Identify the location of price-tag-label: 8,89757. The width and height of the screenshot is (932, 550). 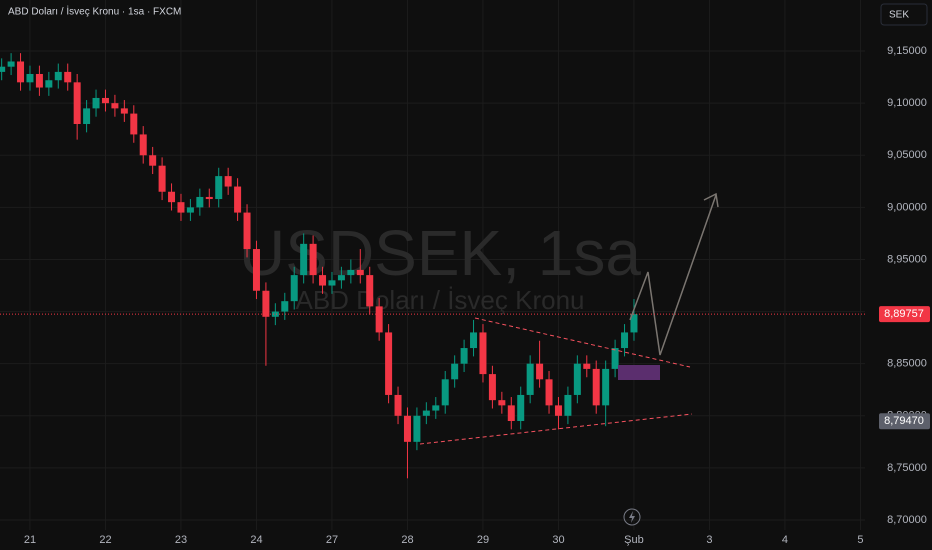
(904, 314).